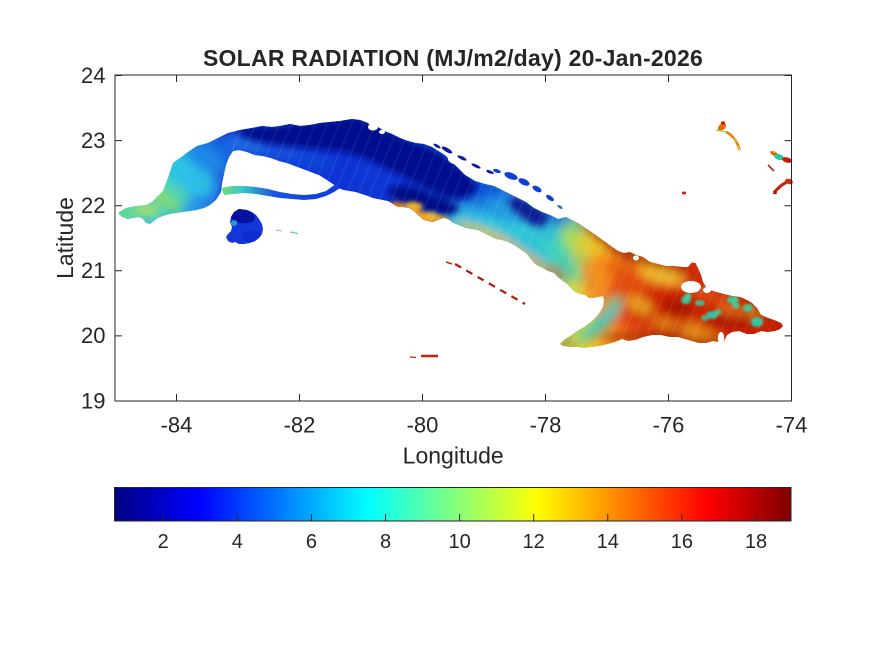 This screenshot has width=875, height=656. Describe the element at coordinates (534, 542) in the screenshot. I see `svg-text: 12` at that location.